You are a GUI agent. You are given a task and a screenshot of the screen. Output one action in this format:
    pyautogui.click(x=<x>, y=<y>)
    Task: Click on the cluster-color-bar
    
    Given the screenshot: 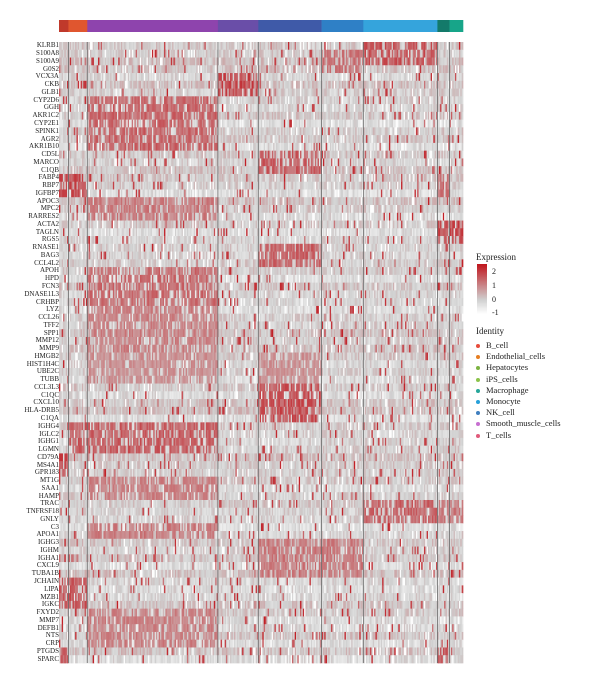 What is the action you would take?
    pyautogui.click(x=261, y=26)
    